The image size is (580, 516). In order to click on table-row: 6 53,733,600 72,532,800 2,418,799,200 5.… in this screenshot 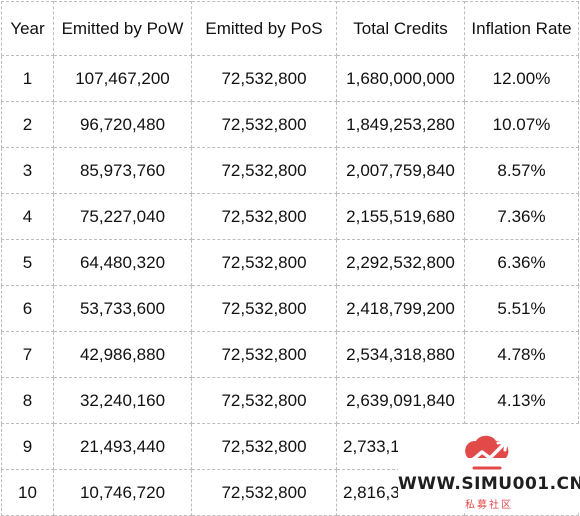, I will do `click(290, 308)`.